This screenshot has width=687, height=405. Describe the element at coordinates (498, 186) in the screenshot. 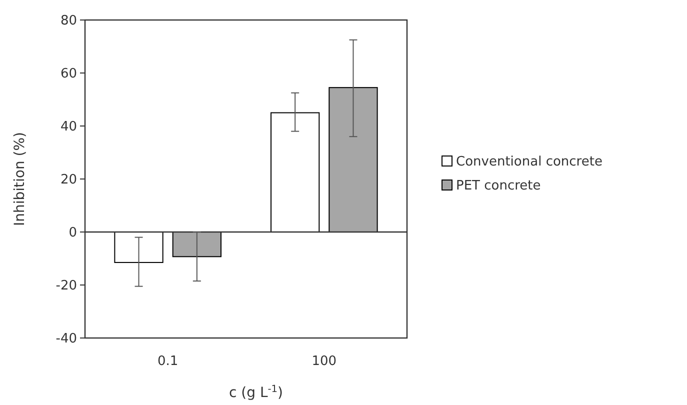

I see `legend-label: PET concrete` at that location.